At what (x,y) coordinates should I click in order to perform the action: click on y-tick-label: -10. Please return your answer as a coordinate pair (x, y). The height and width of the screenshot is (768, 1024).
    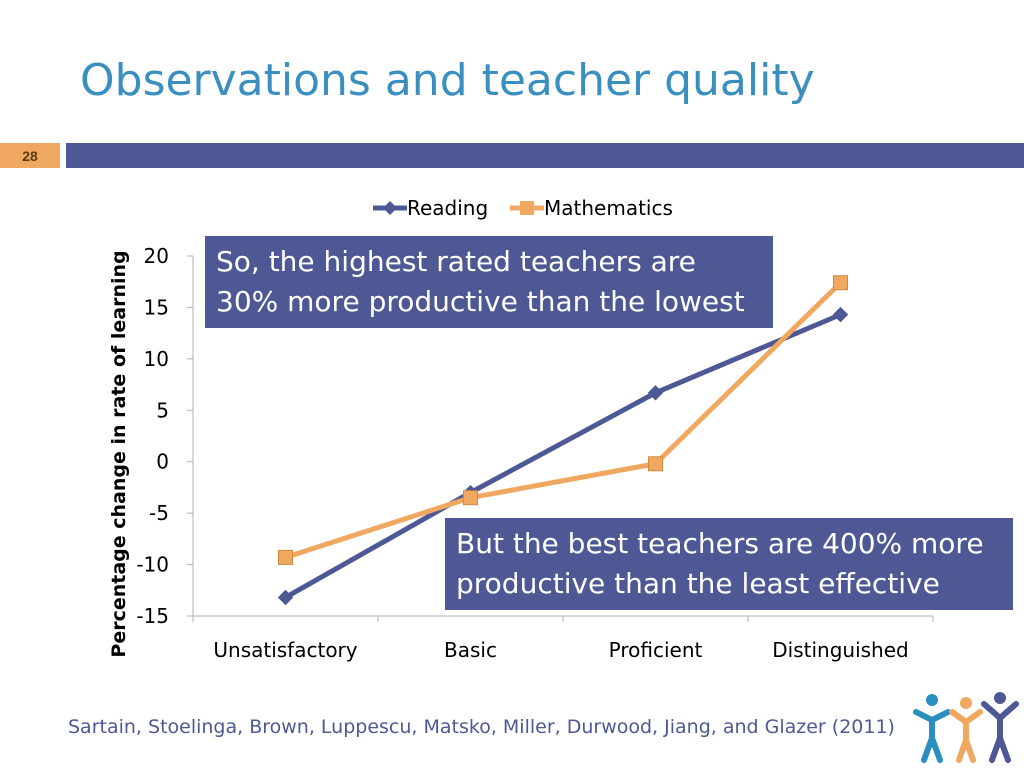
    Looking at the image, I should click on (152, 565).